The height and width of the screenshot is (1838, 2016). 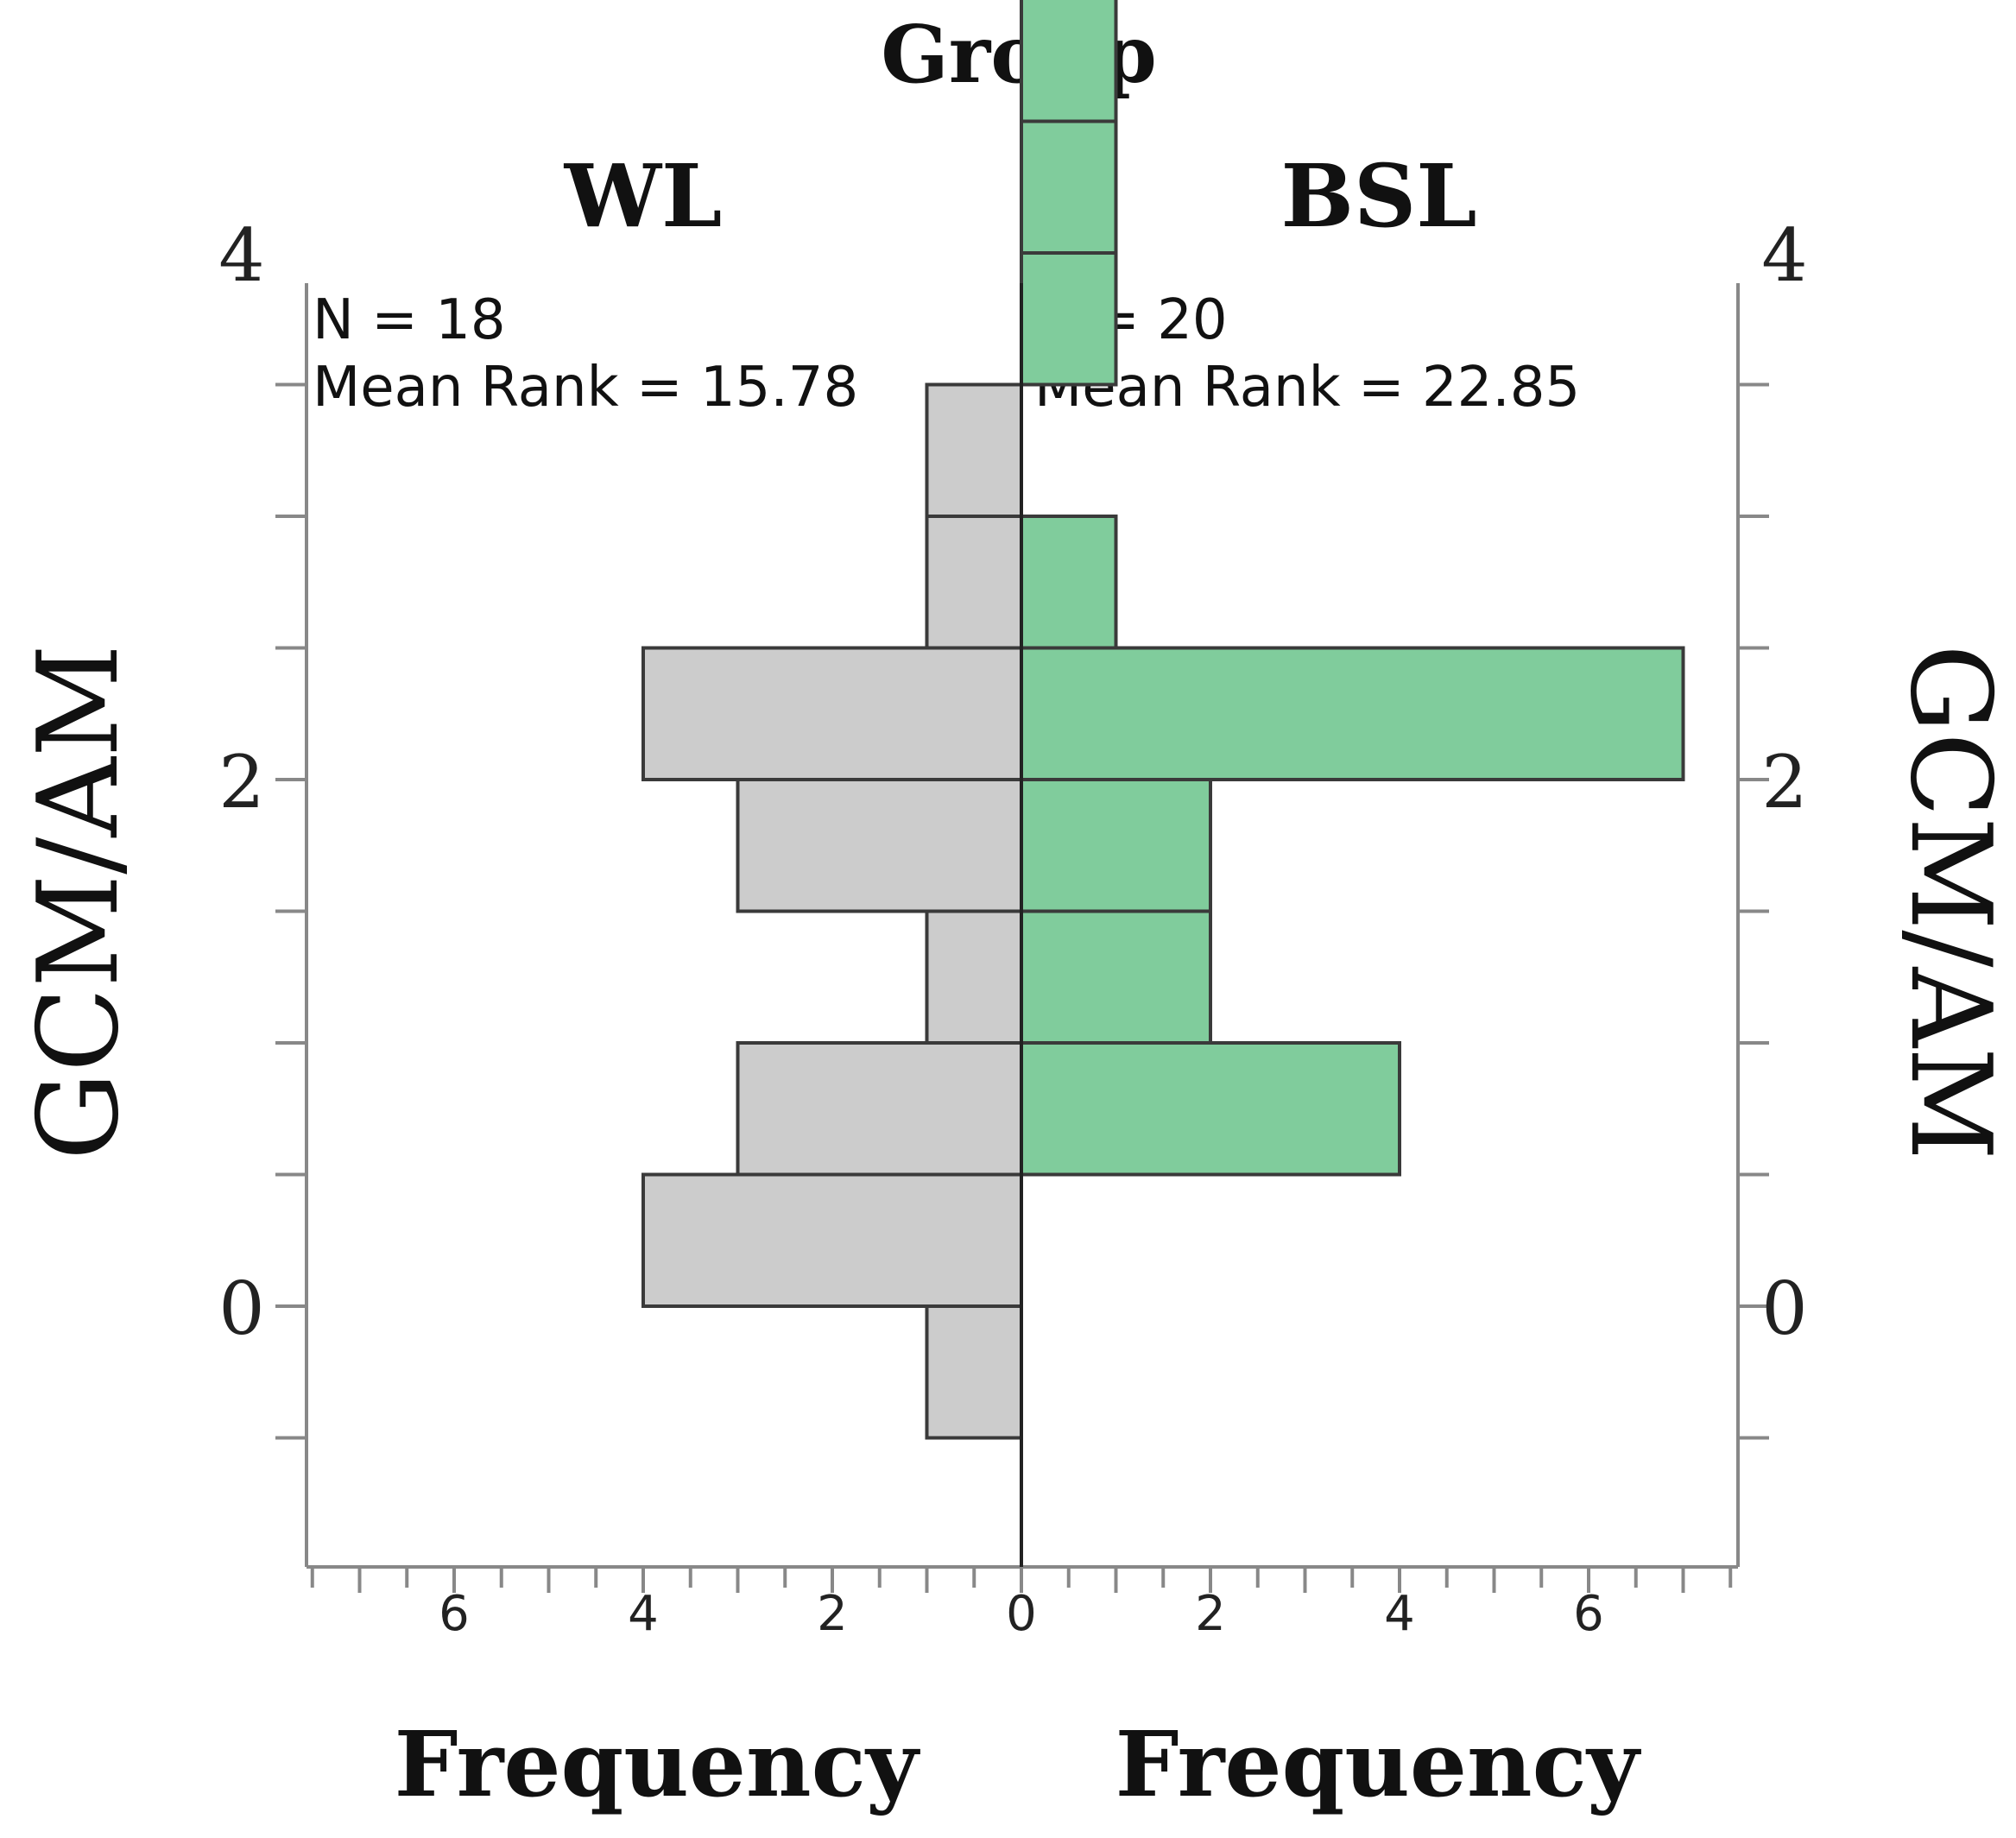 I want to click on y-axis-title-right: GCM/AM, so click(x=1950, y=902).